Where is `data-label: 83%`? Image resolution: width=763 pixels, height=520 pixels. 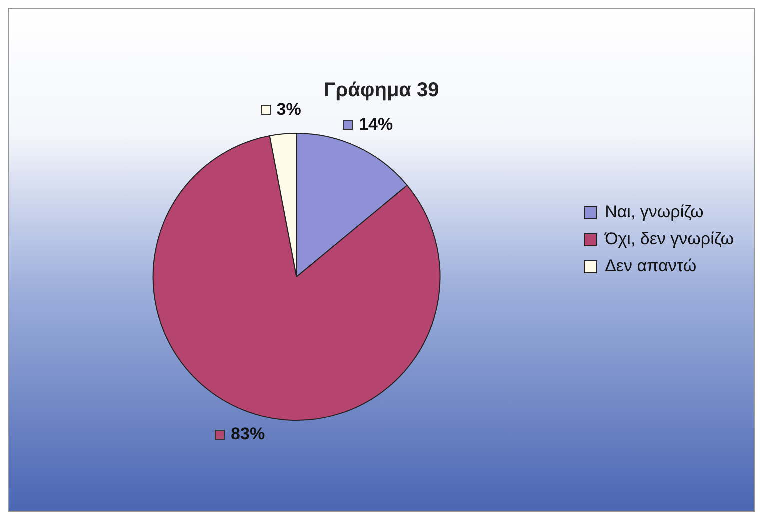 data-label: 83% is located at coordinates (248, 434).